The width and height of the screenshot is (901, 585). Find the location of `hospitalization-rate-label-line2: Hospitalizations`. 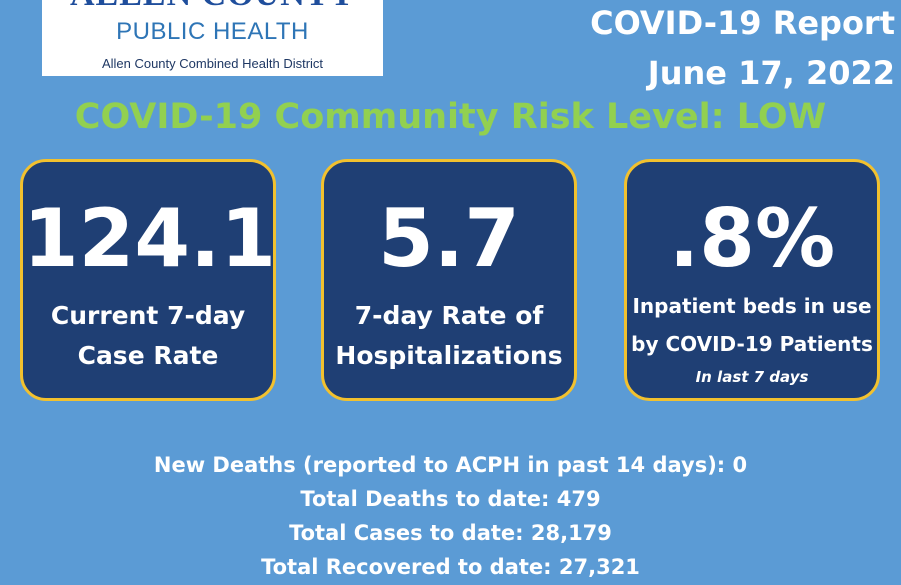

hospitalization-rate-label-line2: Hospitalizations is located at coordinates (449, 355).